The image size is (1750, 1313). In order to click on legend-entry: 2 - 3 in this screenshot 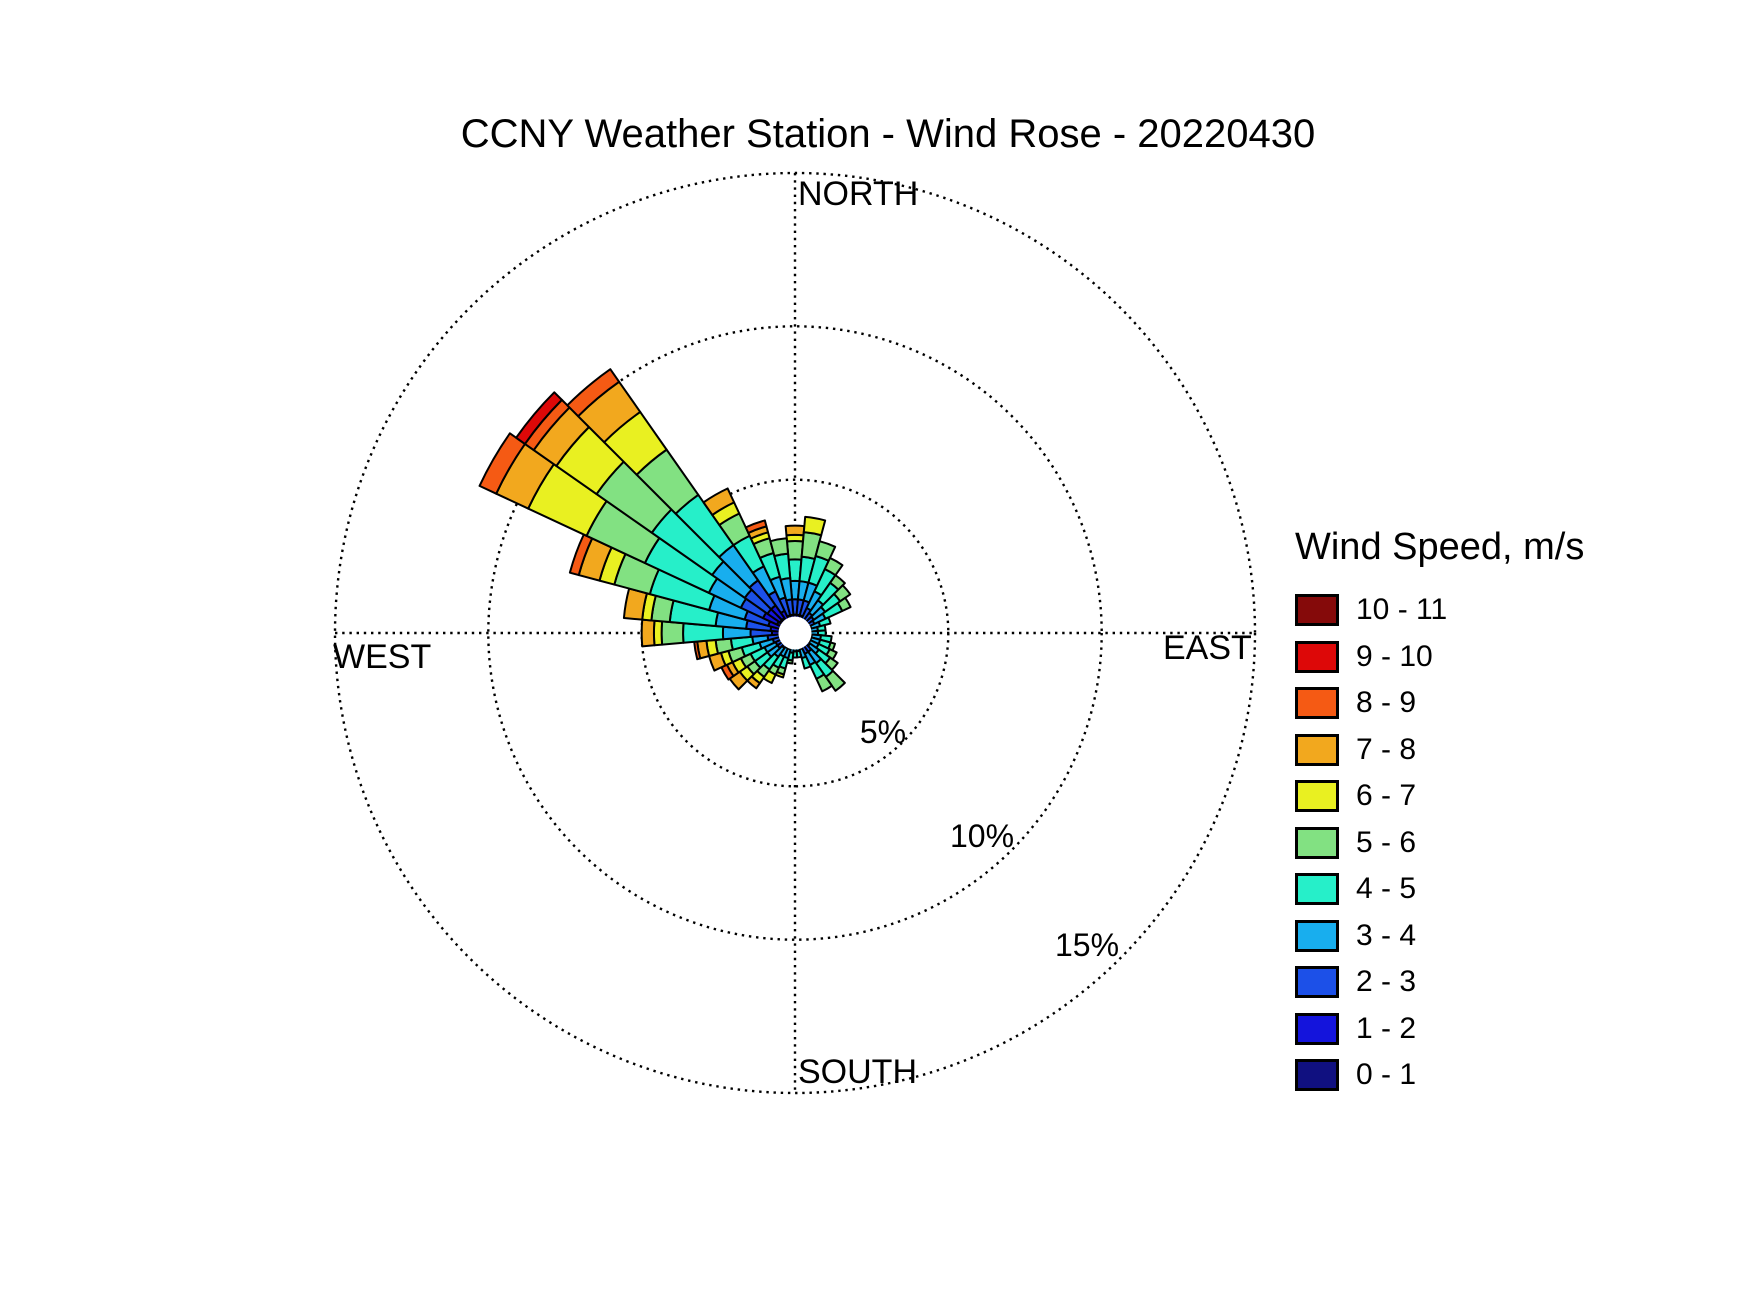, I will do `click(1495, 982)`.